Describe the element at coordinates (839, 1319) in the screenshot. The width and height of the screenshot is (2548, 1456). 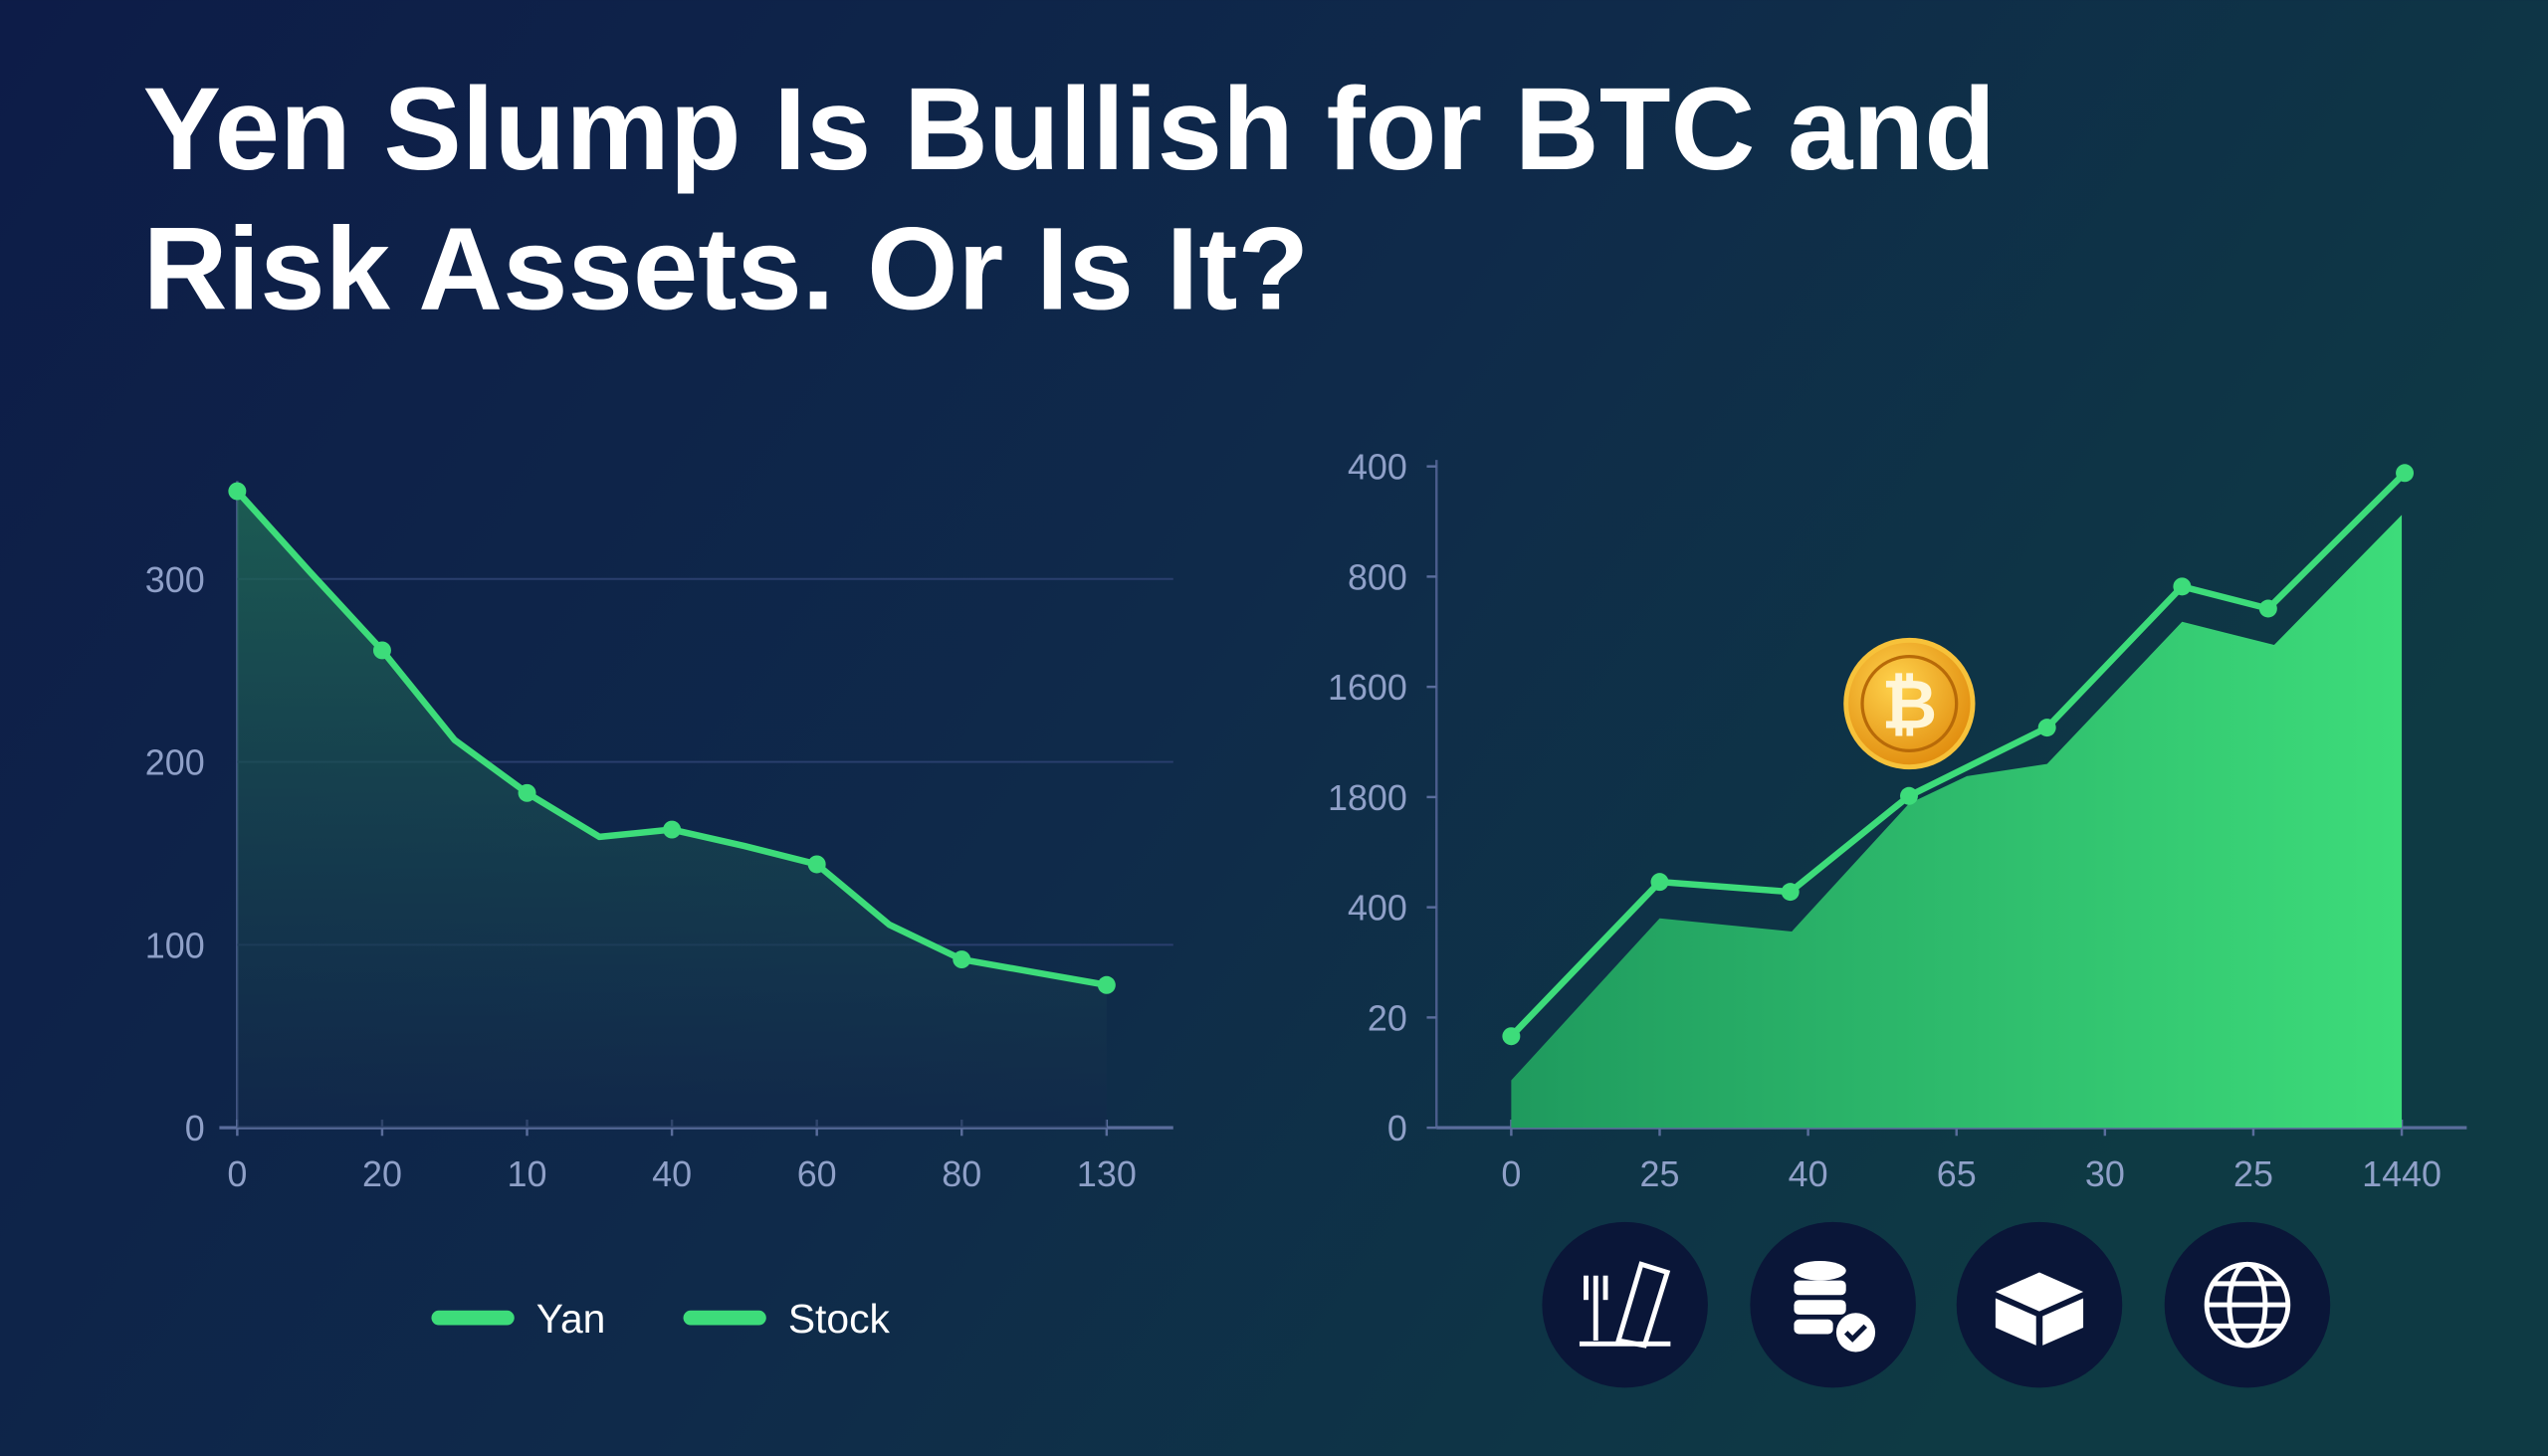
I see `legend-label: Stock` at that location.